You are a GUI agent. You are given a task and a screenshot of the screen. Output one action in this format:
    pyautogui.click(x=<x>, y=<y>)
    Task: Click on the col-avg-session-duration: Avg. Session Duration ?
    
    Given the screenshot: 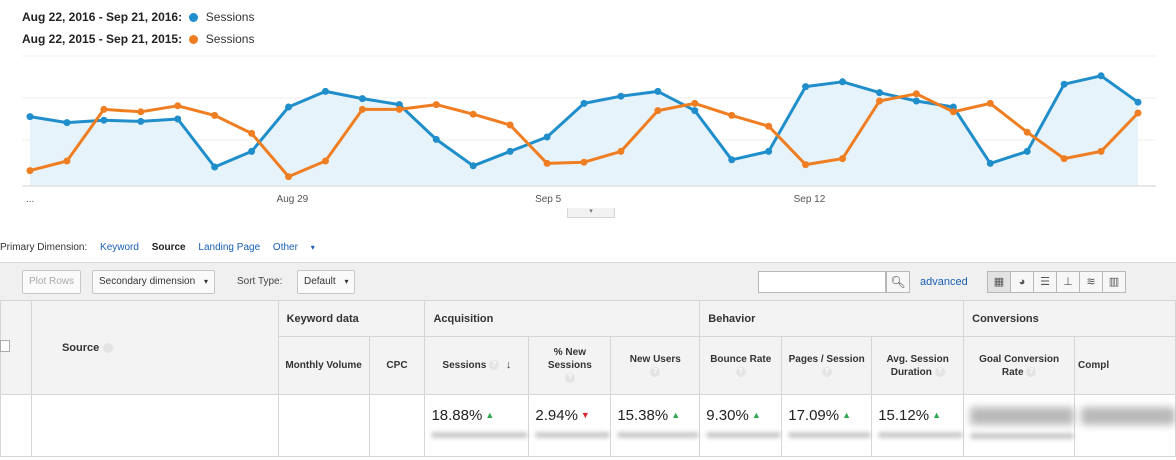 What is the action you would take?
    pyautogui.click(x=918, y=365)
    